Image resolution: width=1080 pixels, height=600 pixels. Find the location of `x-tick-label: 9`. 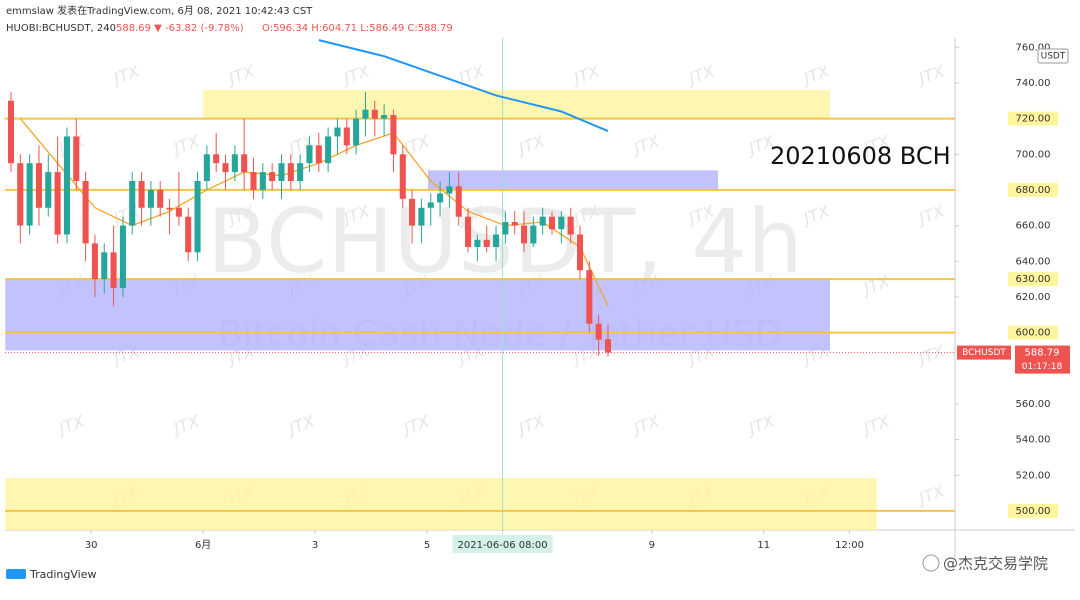

x-tick-label: 9 is located at coordinates (652, 545).